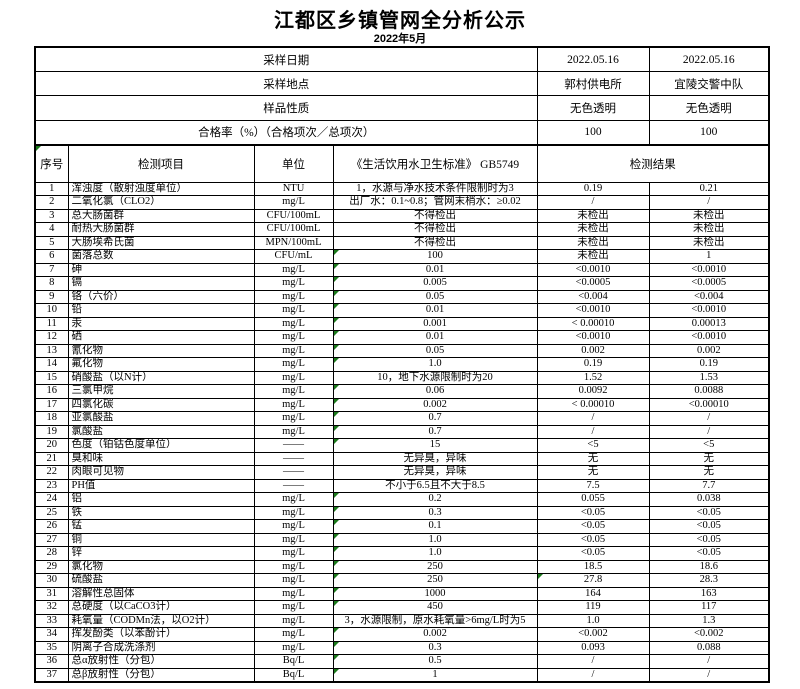  Describe the element at coordinates (593, 405) in the screenshot. I see `cell-result-1: < 0.00010` at that location.